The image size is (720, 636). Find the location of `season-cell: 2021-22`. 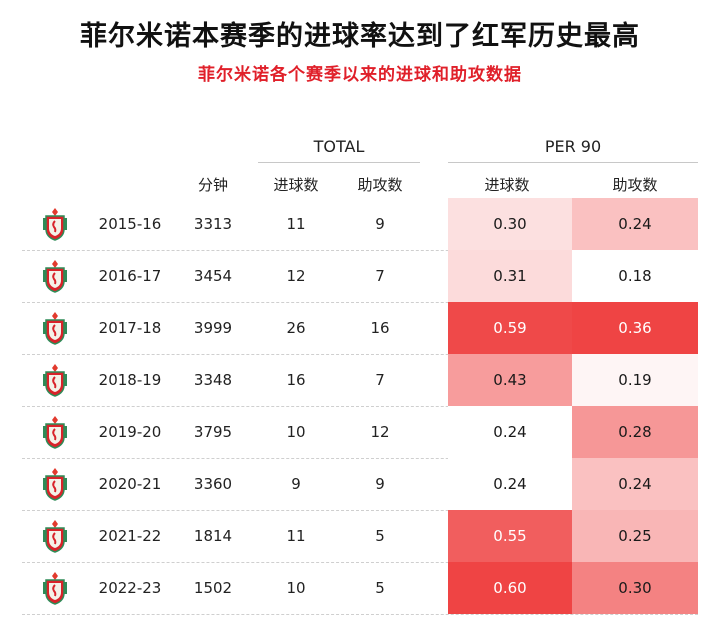

season-cell: 2021-22 is located at coordinates (130, 536).